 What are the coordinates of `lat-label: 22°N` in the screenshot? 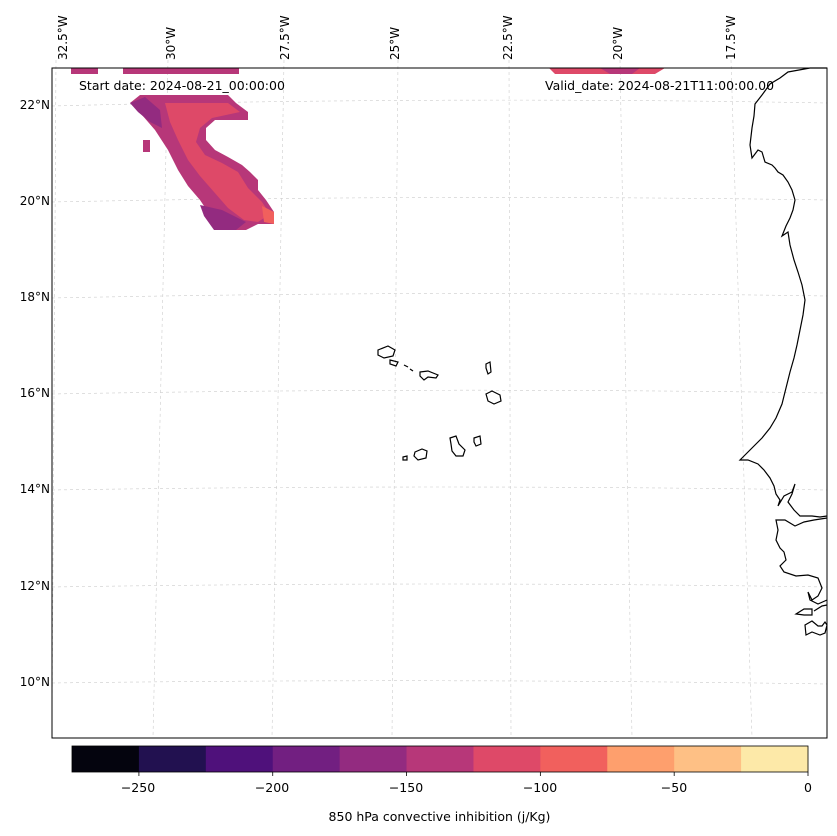 It's located at (34, 105).